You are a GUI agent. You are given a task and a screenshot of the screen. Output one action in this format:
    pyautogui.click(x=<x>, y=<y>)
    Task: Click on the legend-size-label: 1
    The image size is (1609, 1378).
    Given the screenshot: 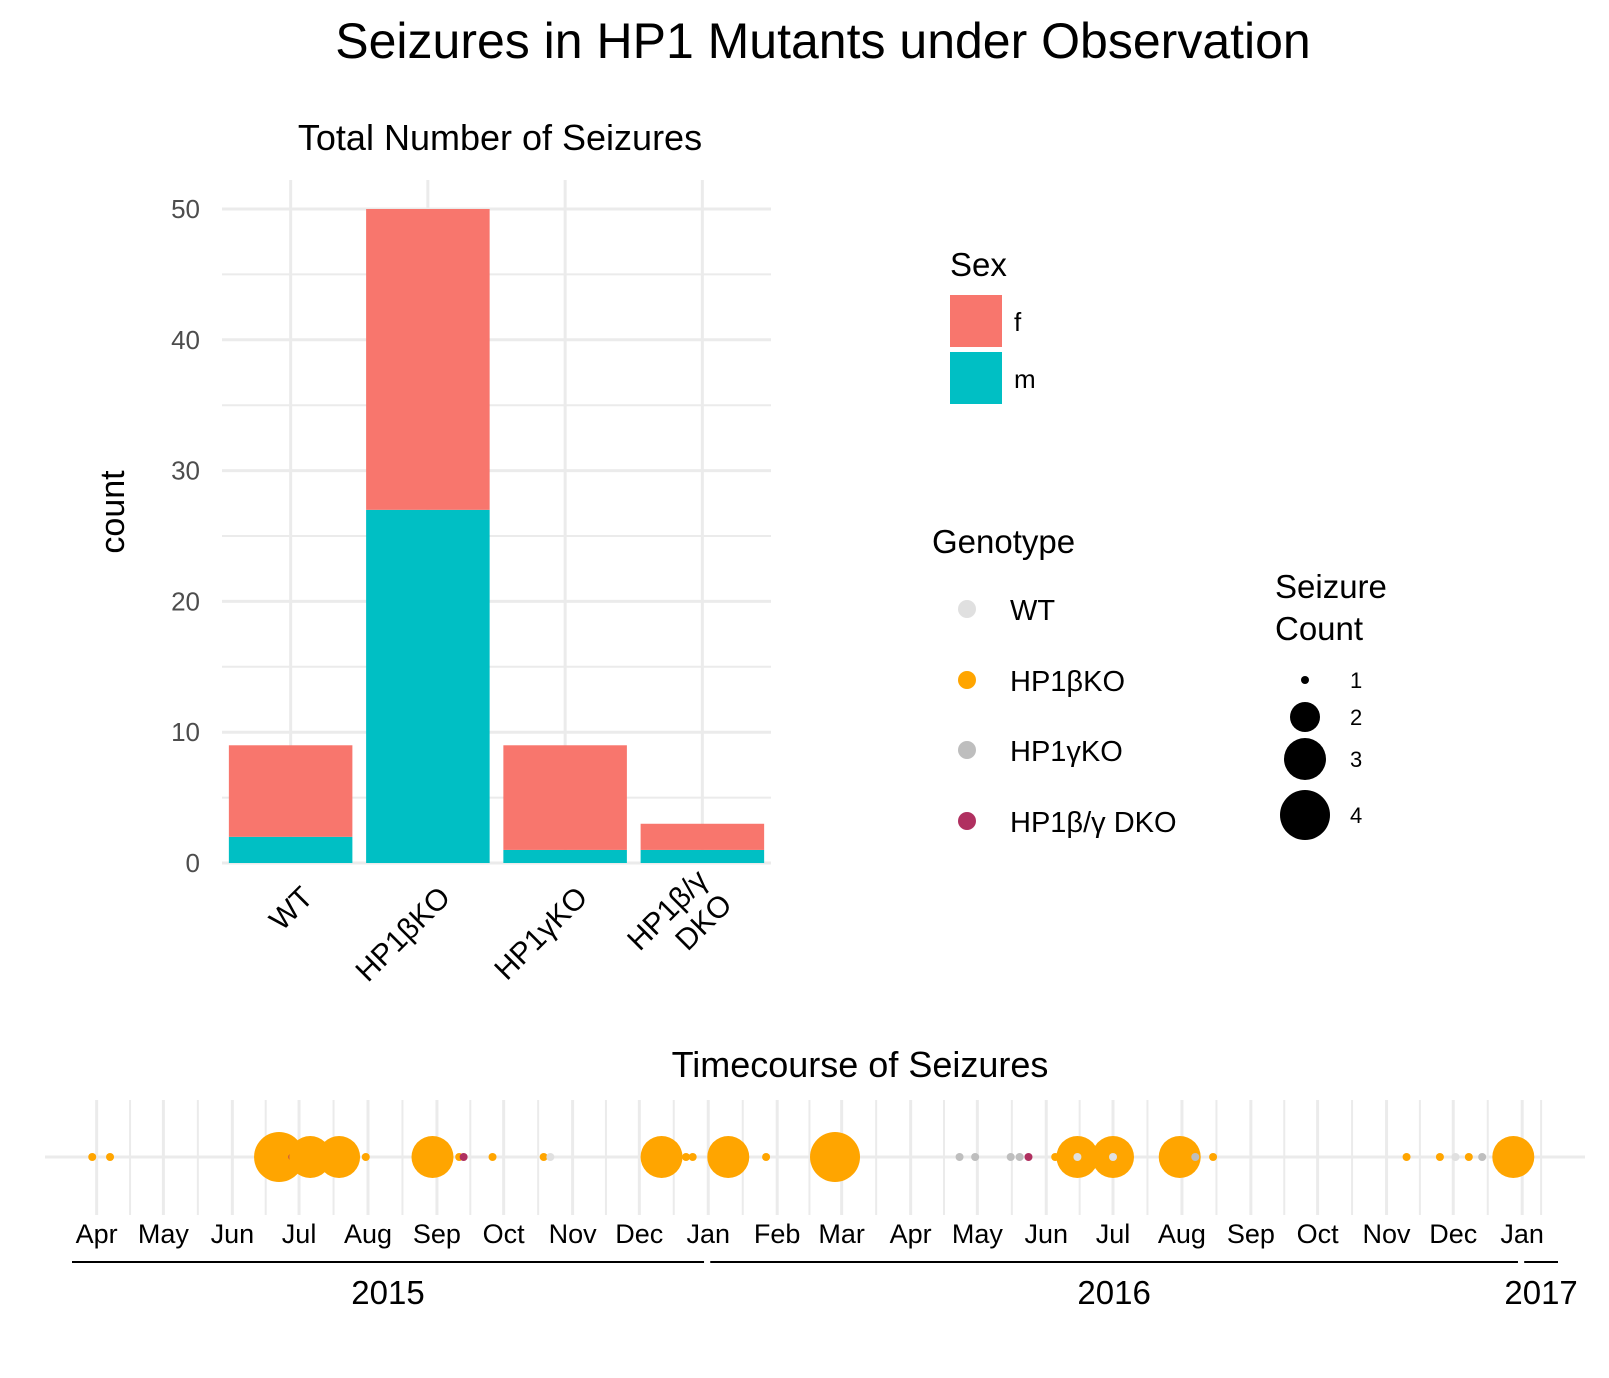 What is the action you would take?
    pyautogui.click(x=1356, y=680)
    